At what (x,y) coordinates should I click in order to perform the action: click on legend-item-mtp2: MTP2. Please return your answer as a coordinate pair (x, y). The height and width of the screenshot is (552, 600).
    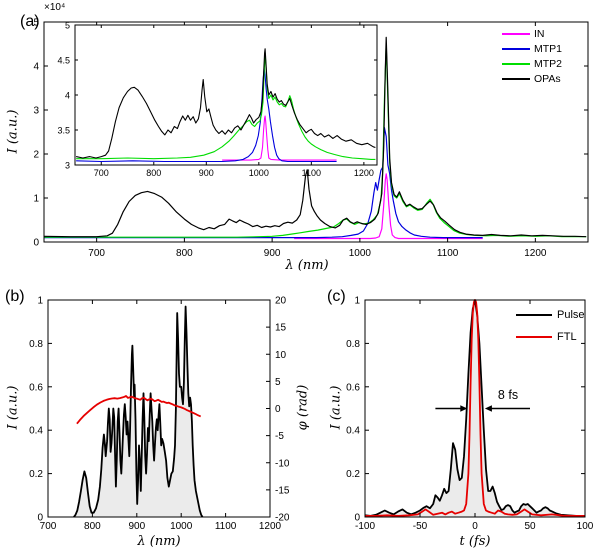
    Looking at the image, I should click on (532, 63).